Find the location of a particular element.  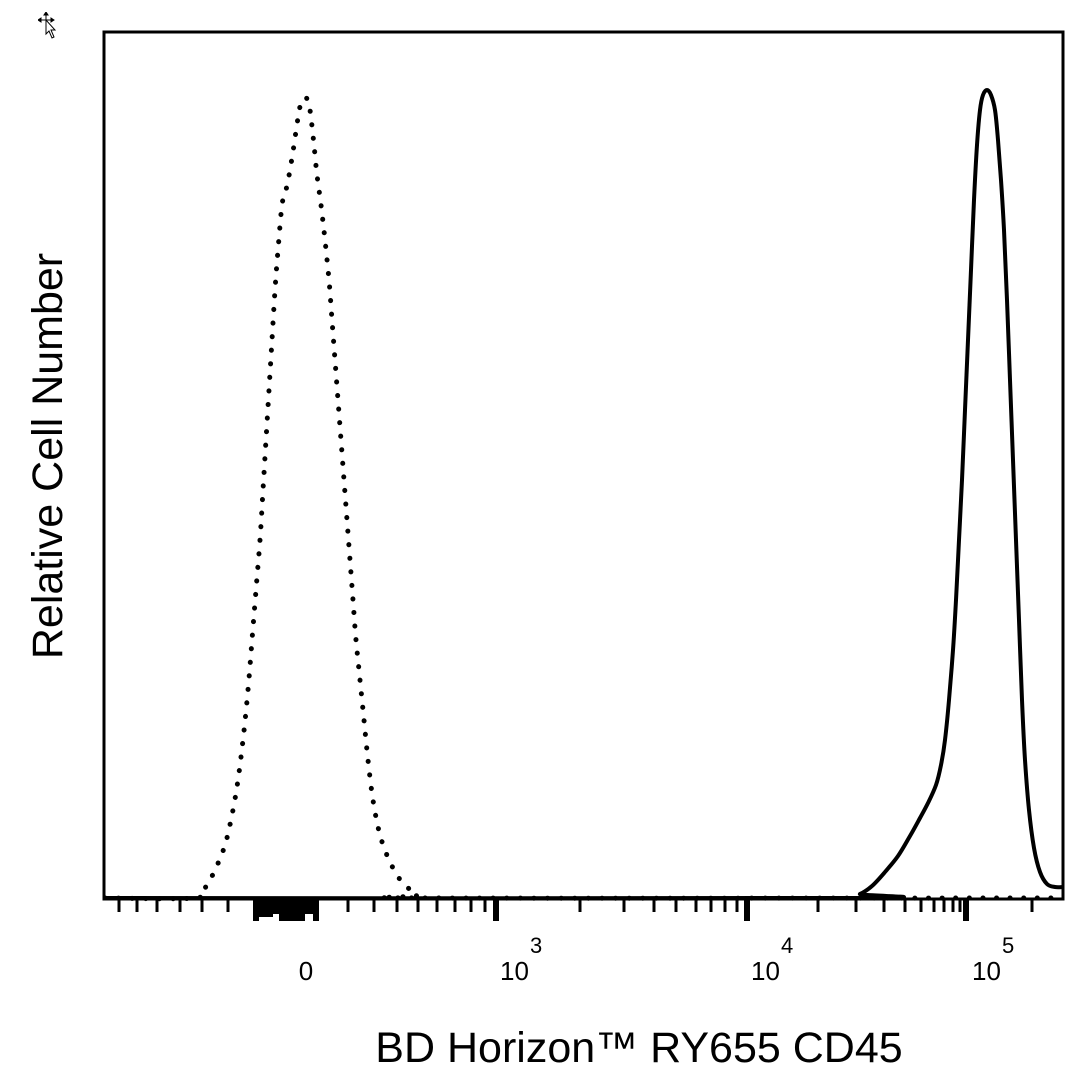

zero-tick-cluster is located at coordinates (286, 910).